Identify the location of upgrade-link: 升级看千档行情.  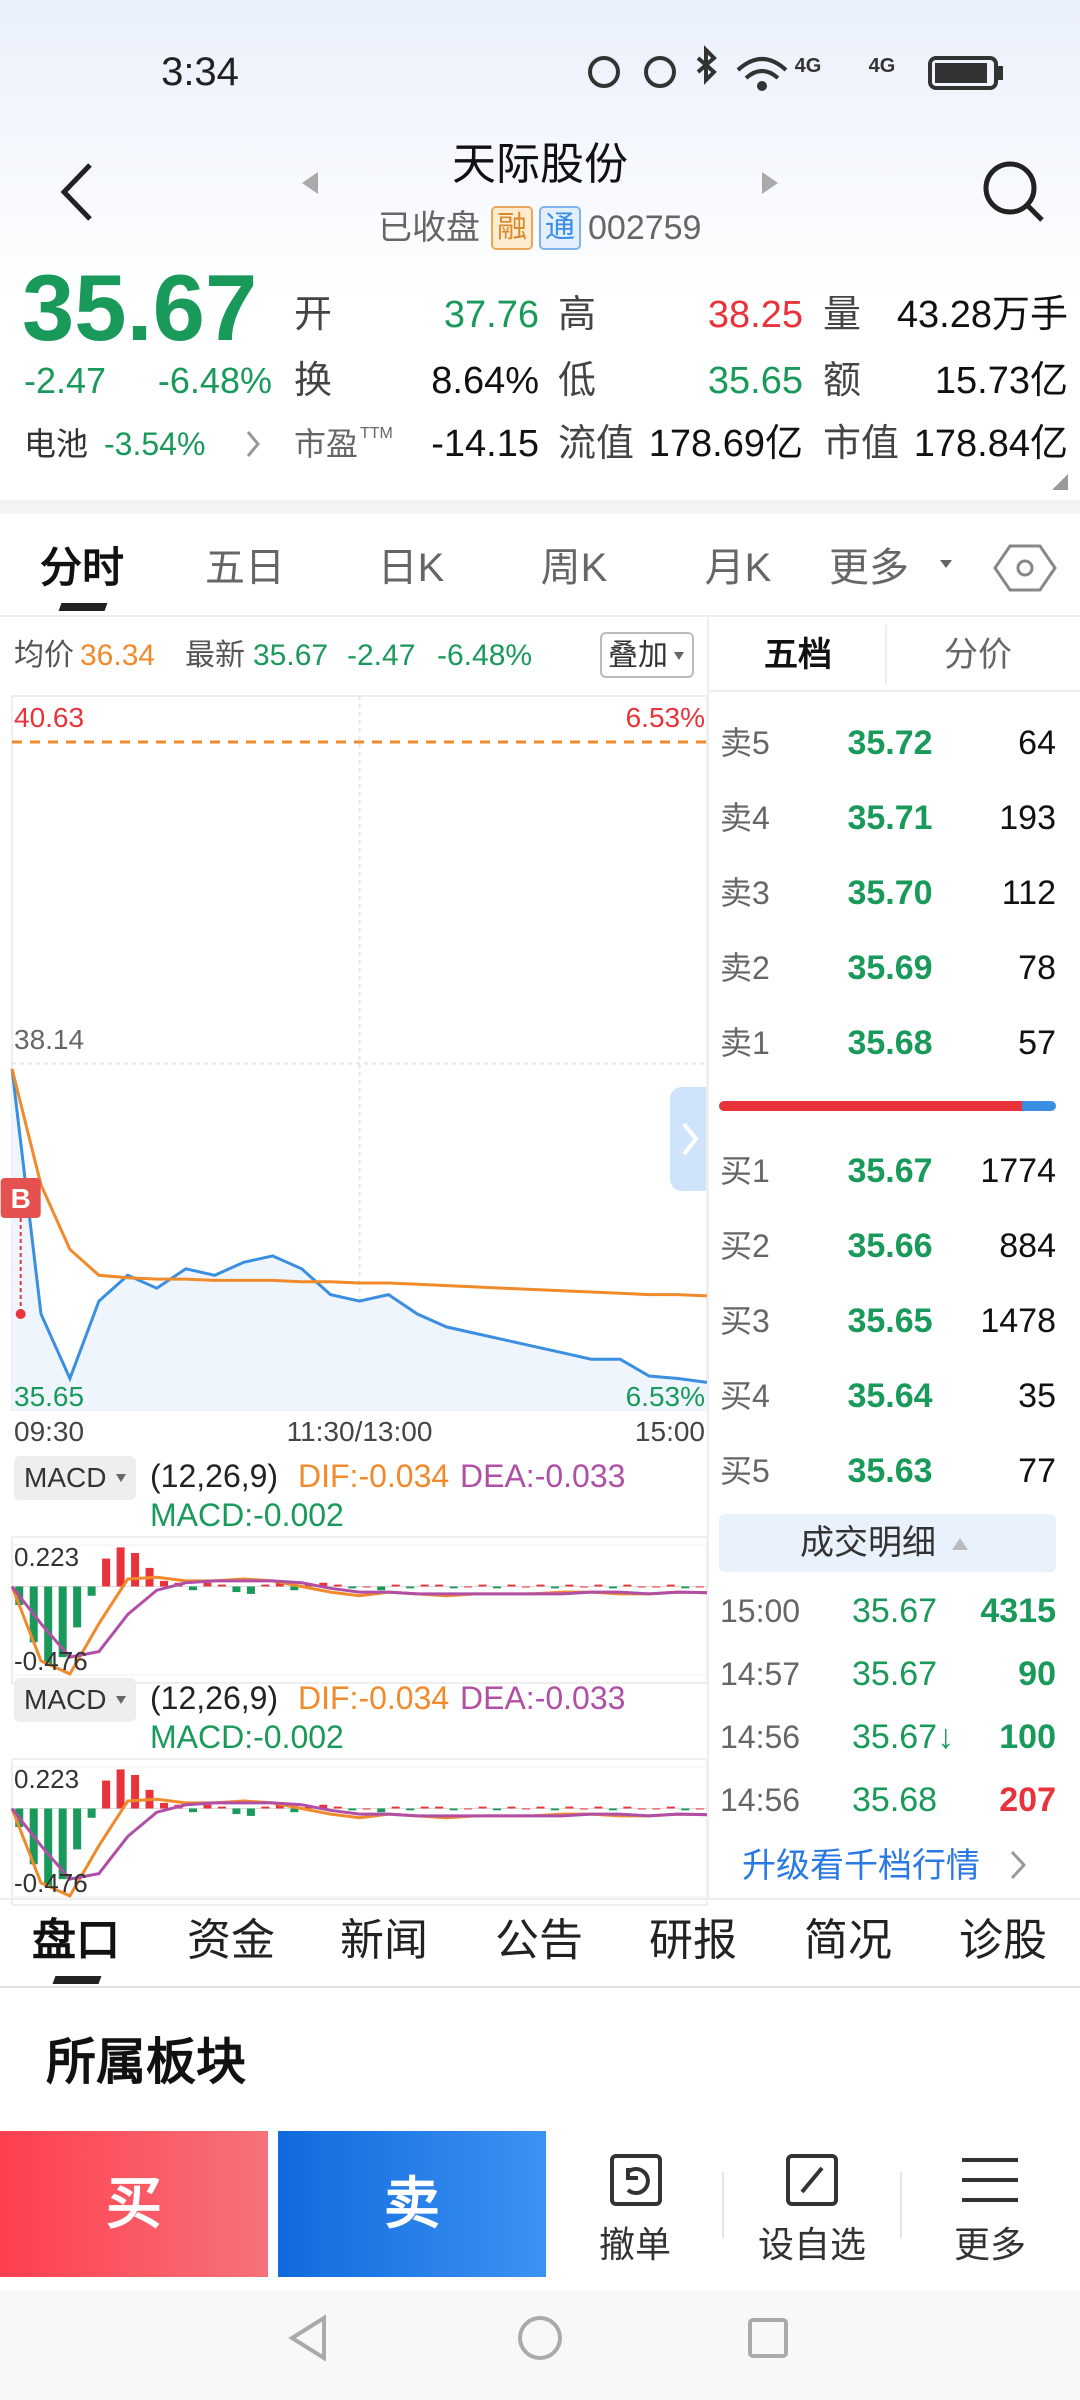
(861, 1866).